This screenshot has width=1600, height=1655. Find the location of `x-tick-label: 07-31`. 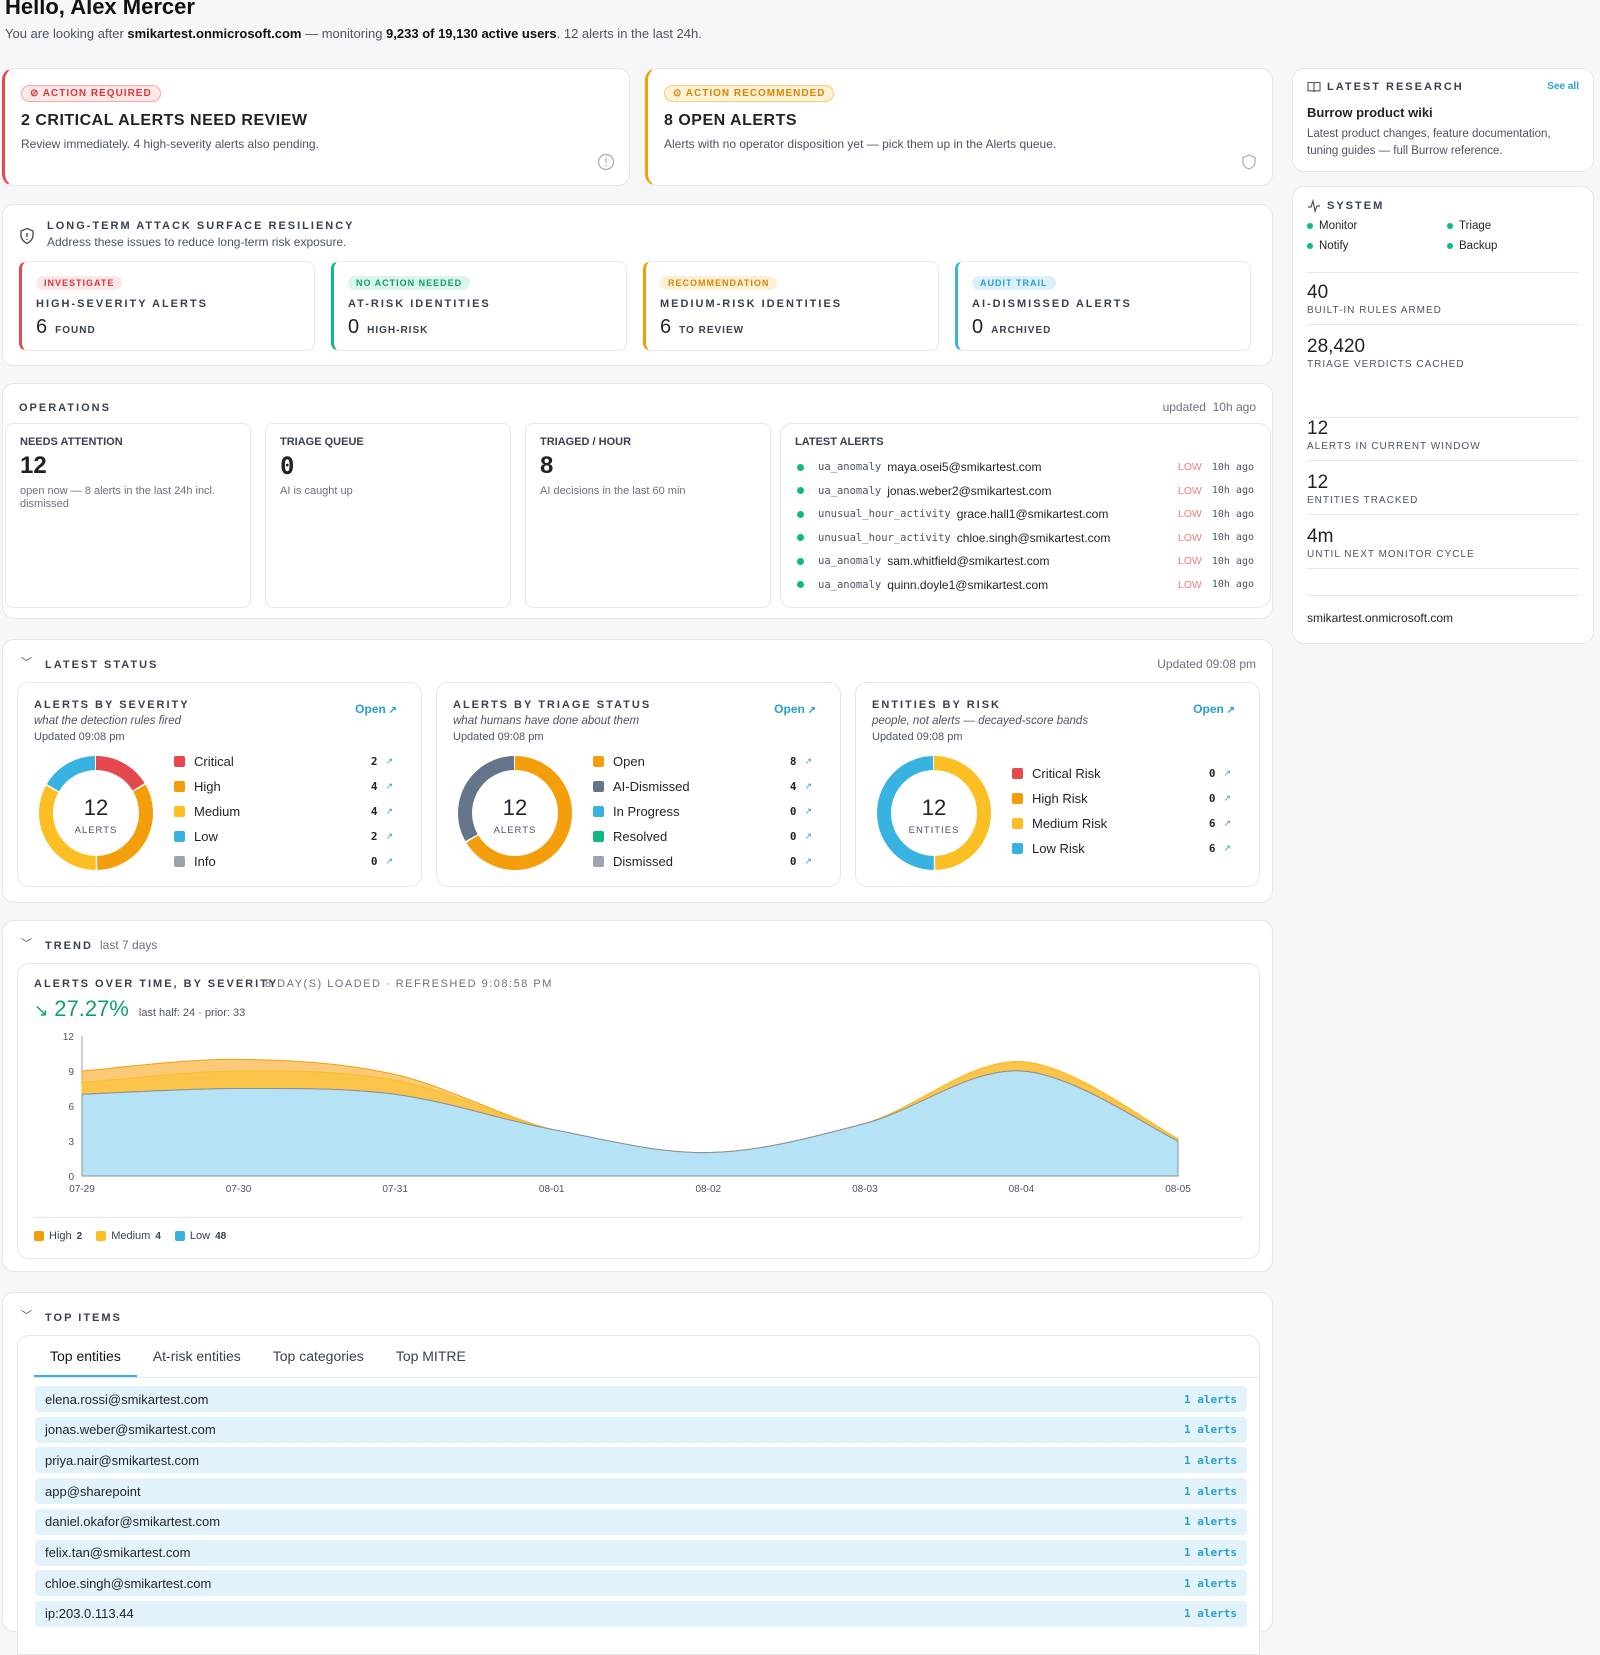

x-tick-label: 07-31 is located at coordinates (395, 1189).